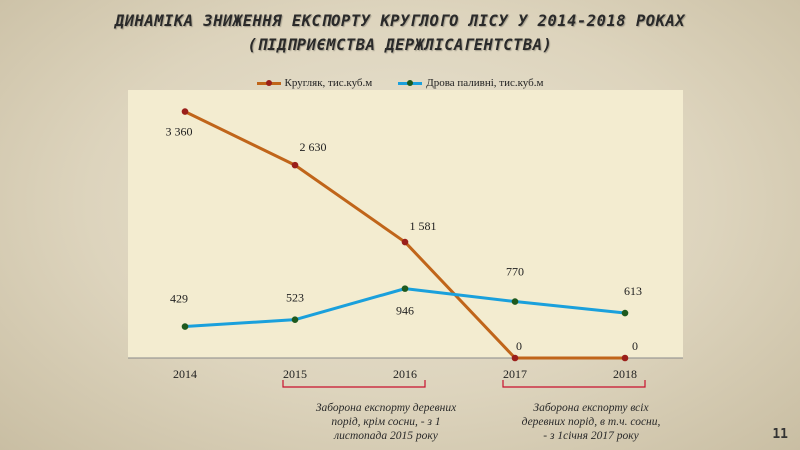 The width and height of the screenshot is (800, 450). Describe the element at coordinates (400, 45) in the screenshot. I see `slide-subtitle: (ПІДПРИЄМСТВА ДЕРЖЛІСАГЕНТСТВА)` at that location.